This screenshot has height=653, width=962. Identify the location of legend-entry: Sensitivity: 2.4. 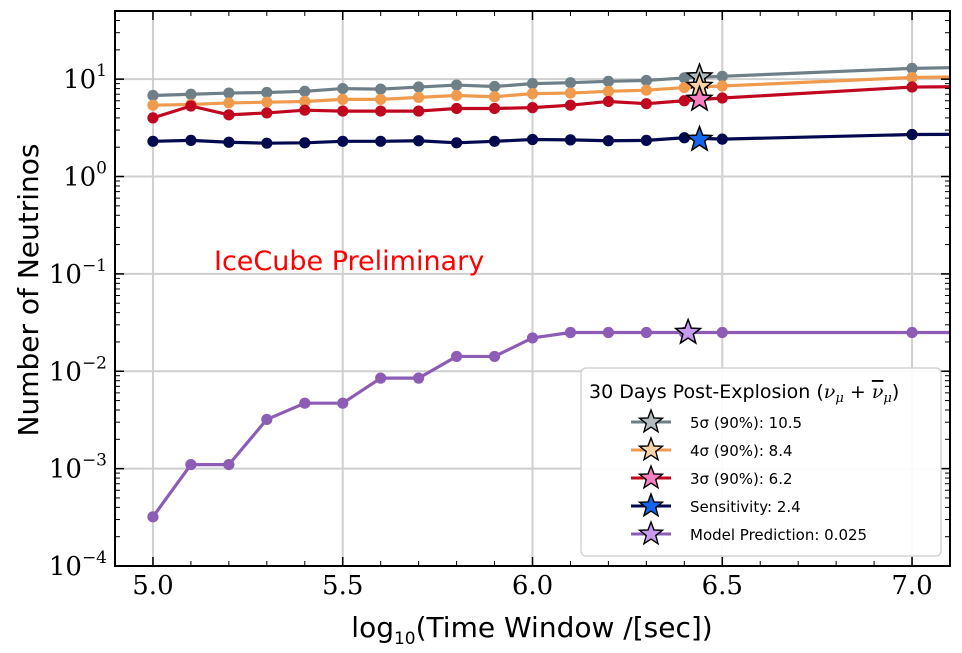
(716, 505).